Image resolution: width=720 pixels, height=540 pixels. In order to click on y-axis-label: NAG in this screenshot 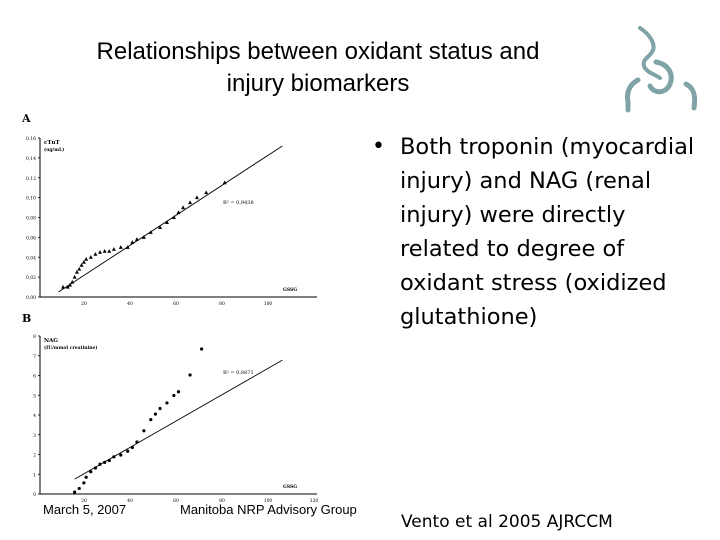, I will do `click(51, 341)`.